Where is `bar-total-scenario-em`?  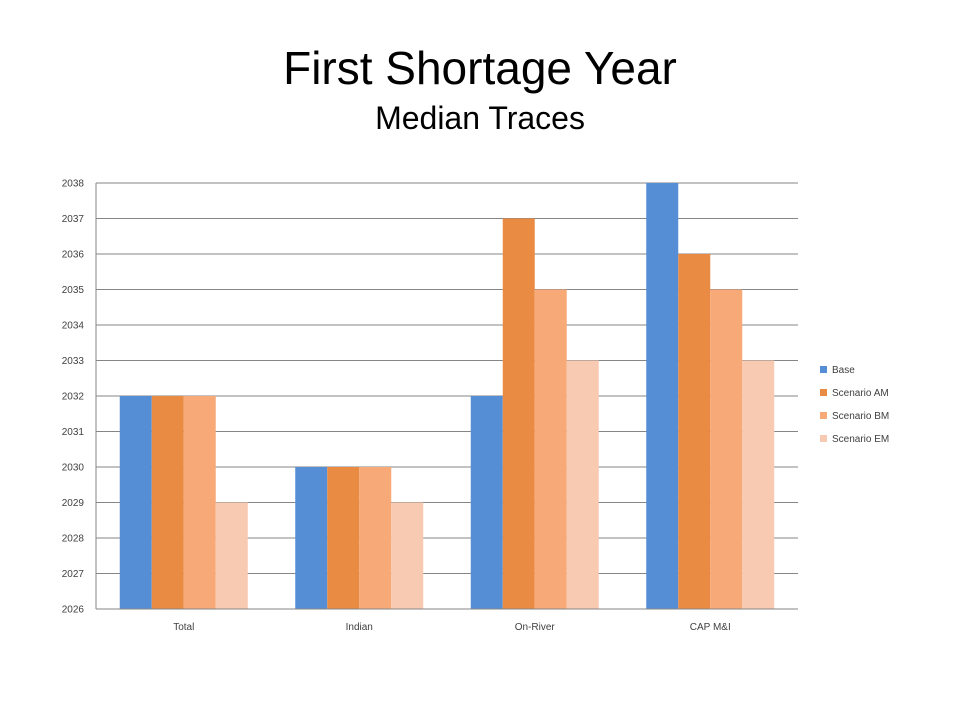
bar-total-scenario-em is located at coordinates (231, 555).